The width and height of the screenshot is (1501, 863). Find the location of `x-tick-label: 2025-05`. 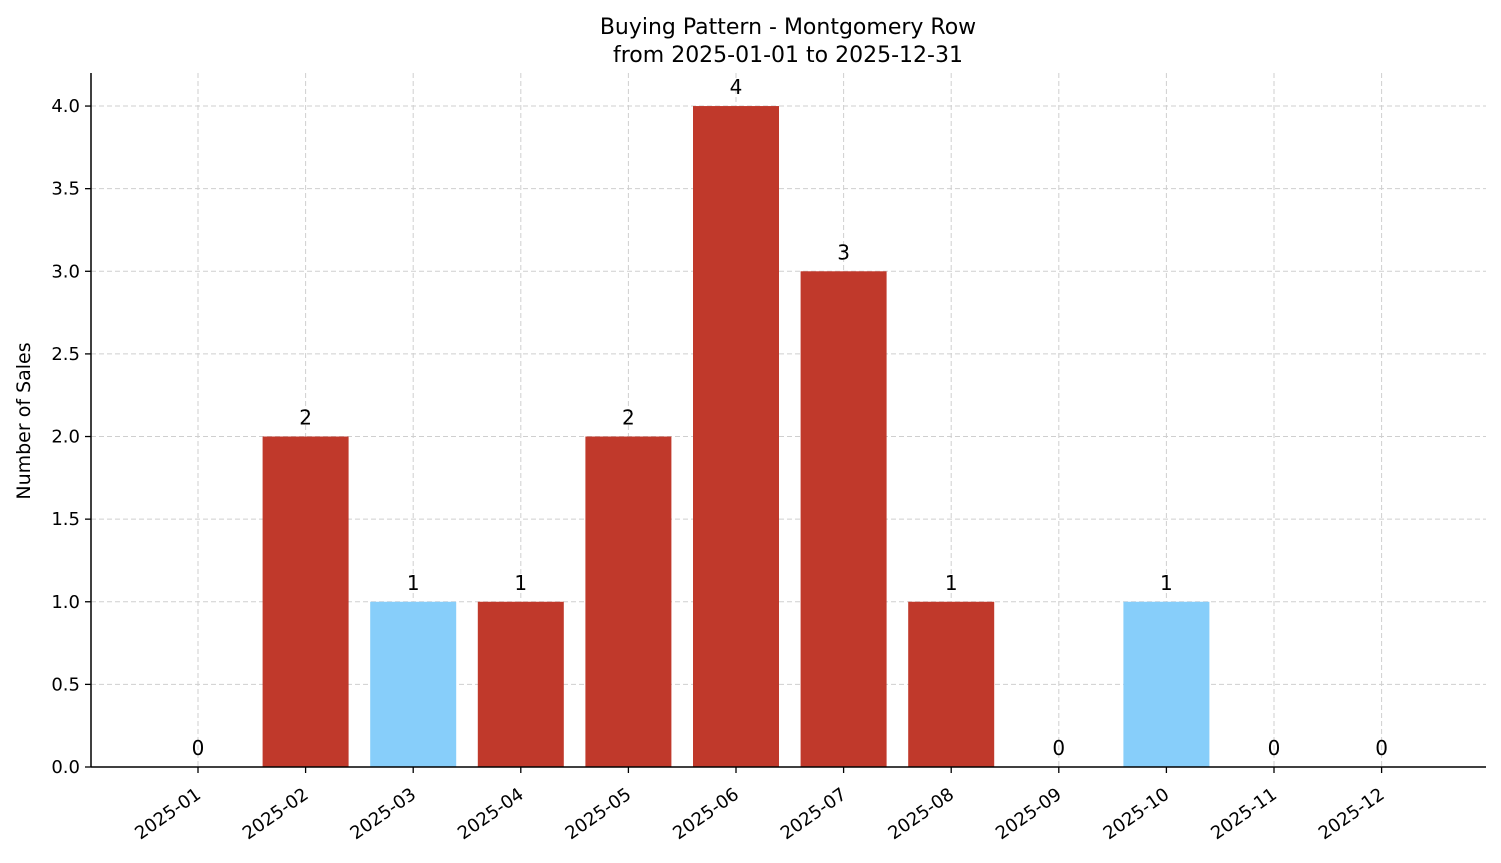

x-tick-label: 2025-05 is located at coordinates (599, 814).